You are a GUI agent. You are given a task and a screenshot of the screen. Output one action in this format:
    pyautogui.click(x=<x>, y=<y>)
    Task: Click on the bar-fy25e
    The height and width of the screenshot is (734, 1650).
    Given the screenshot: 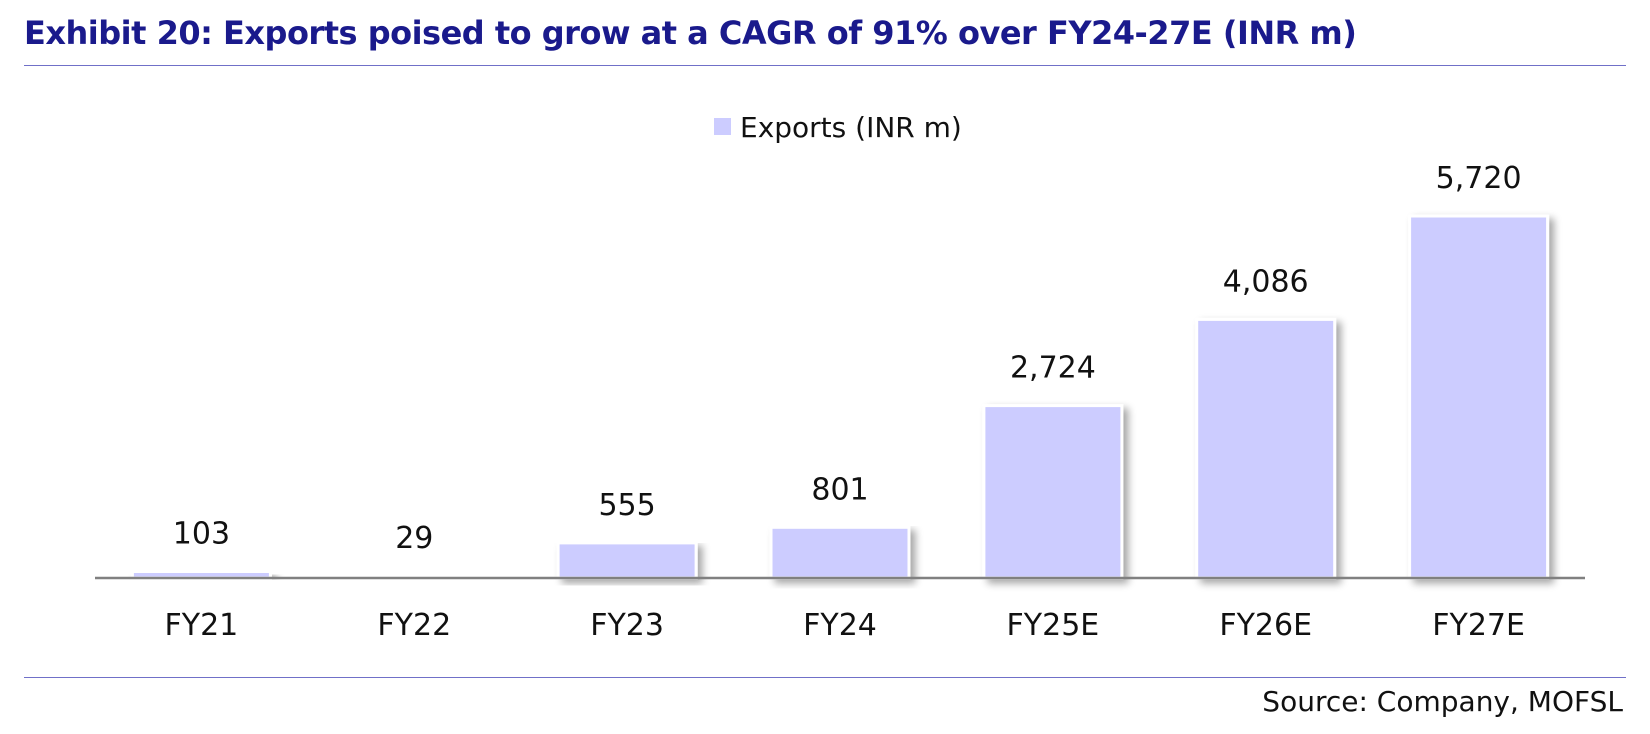 What is the action you would take?
    pyautogui.click(x=1053, y=492)
    